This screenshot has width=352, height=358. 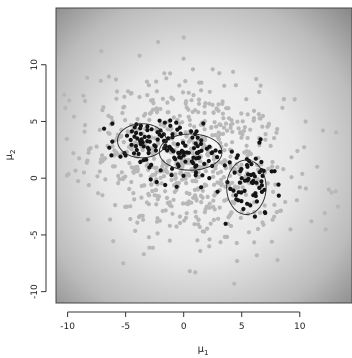 What do you see at coordinates (67, 327) in the screenshot?
I see `x-tick-label: -10` at bounding box center [67, 327].